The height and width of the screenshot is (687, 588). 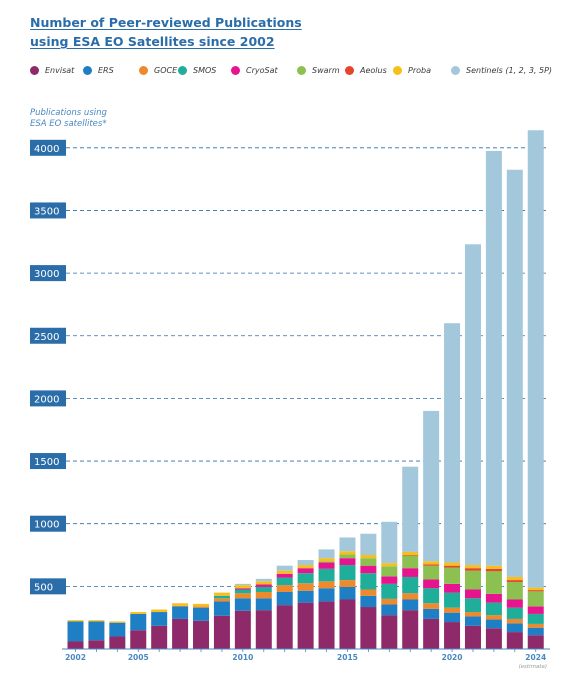 I want to click on legend-item: GOCE, so click(x=158, y=70).